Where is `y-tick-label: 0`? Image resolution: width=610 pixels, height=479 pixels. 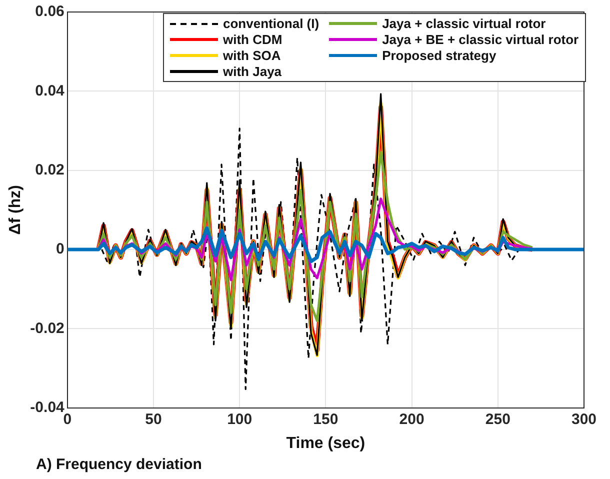 y-tick-label: 0 is located at coordinates (60, 249).